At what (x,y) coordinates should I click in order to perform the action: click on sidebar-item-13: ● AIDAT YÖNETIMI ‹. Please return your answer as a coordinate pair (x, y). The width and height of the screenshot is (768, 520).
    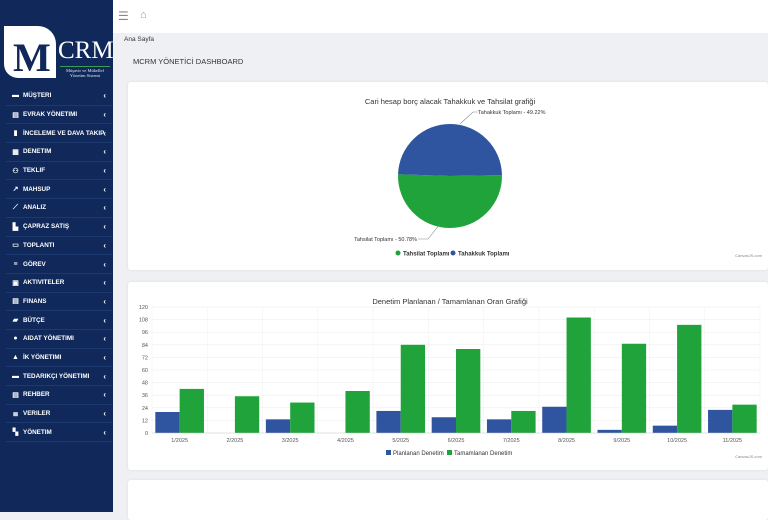
    Looking at the image, I should click on (59, 339).